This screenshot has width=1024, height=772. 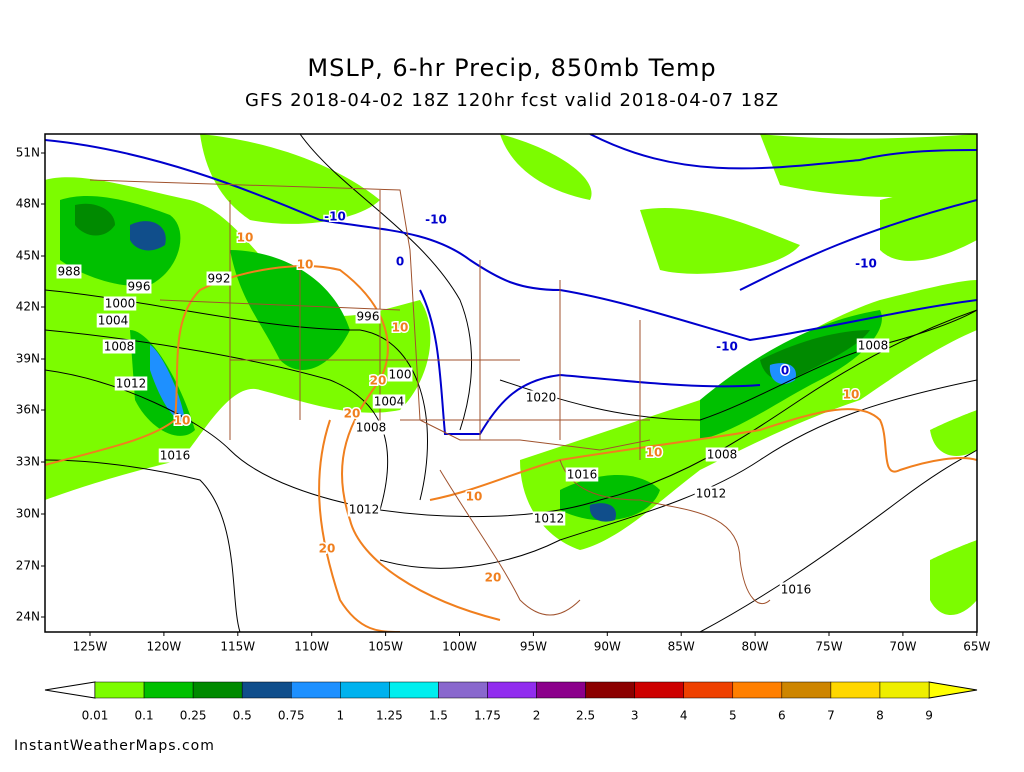 What do you see at coordinates (785, 371) in the screenshot?
I see `isotherm-label-cold: 0` at bounding box center [785, 371].